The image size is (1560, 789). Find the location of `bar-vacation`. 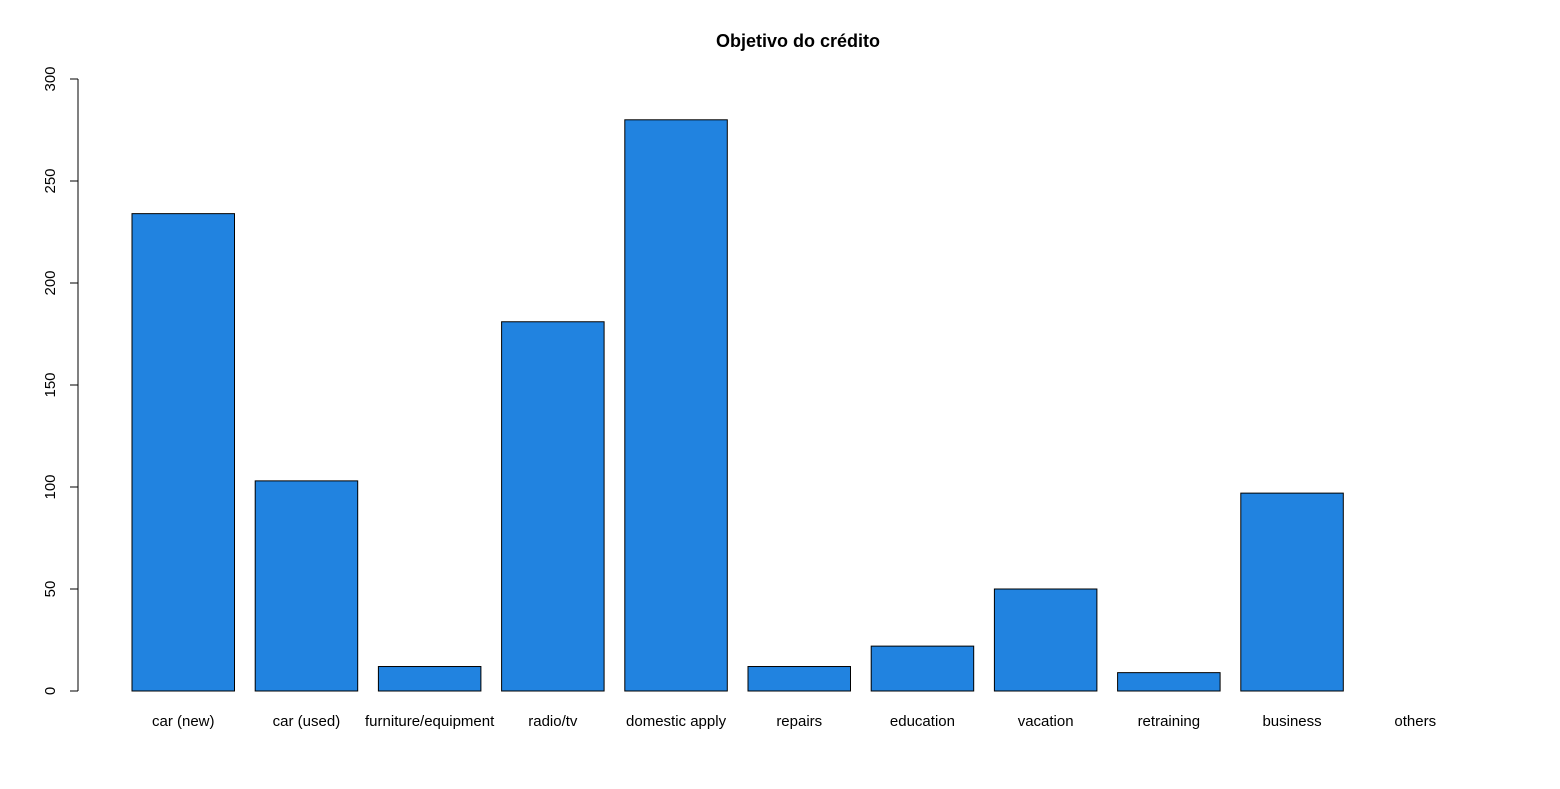

bar-vacation is located at coordinates (1045, 640).